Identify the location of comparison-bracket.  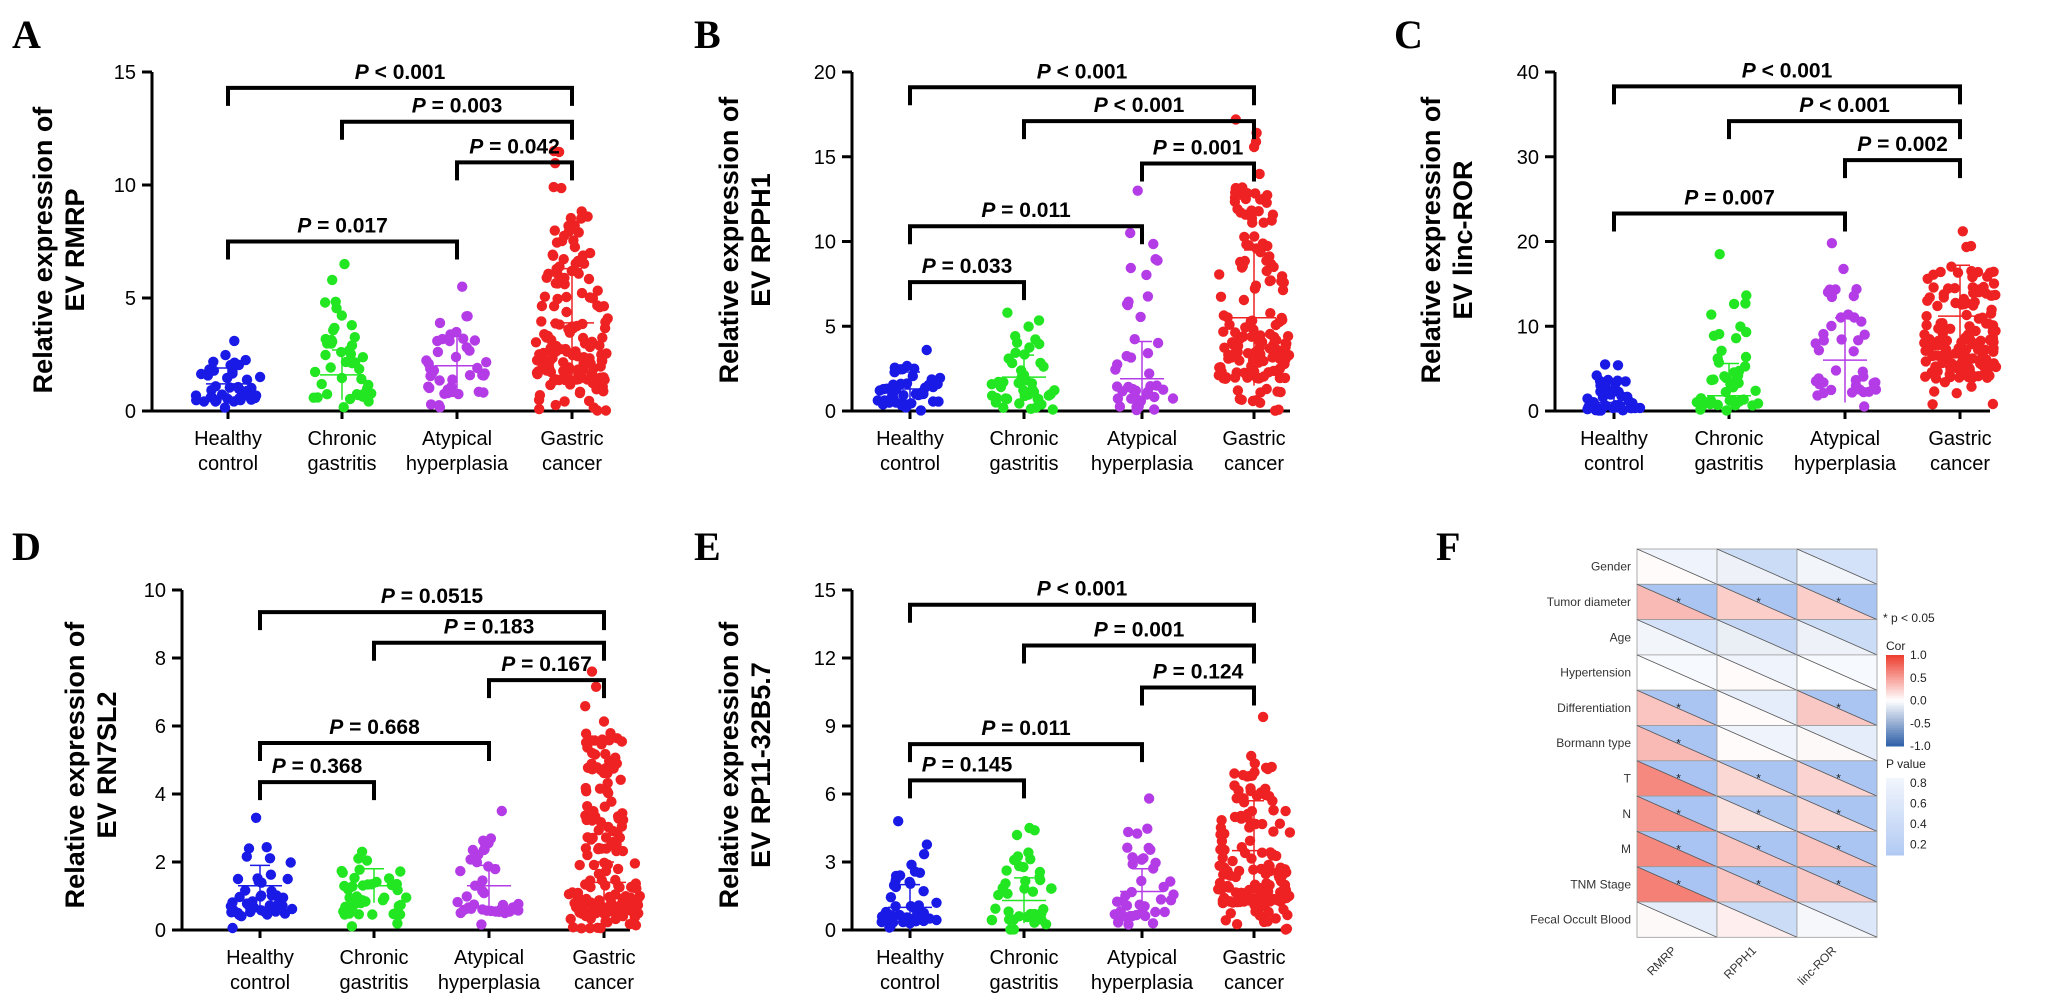
(546, 688).